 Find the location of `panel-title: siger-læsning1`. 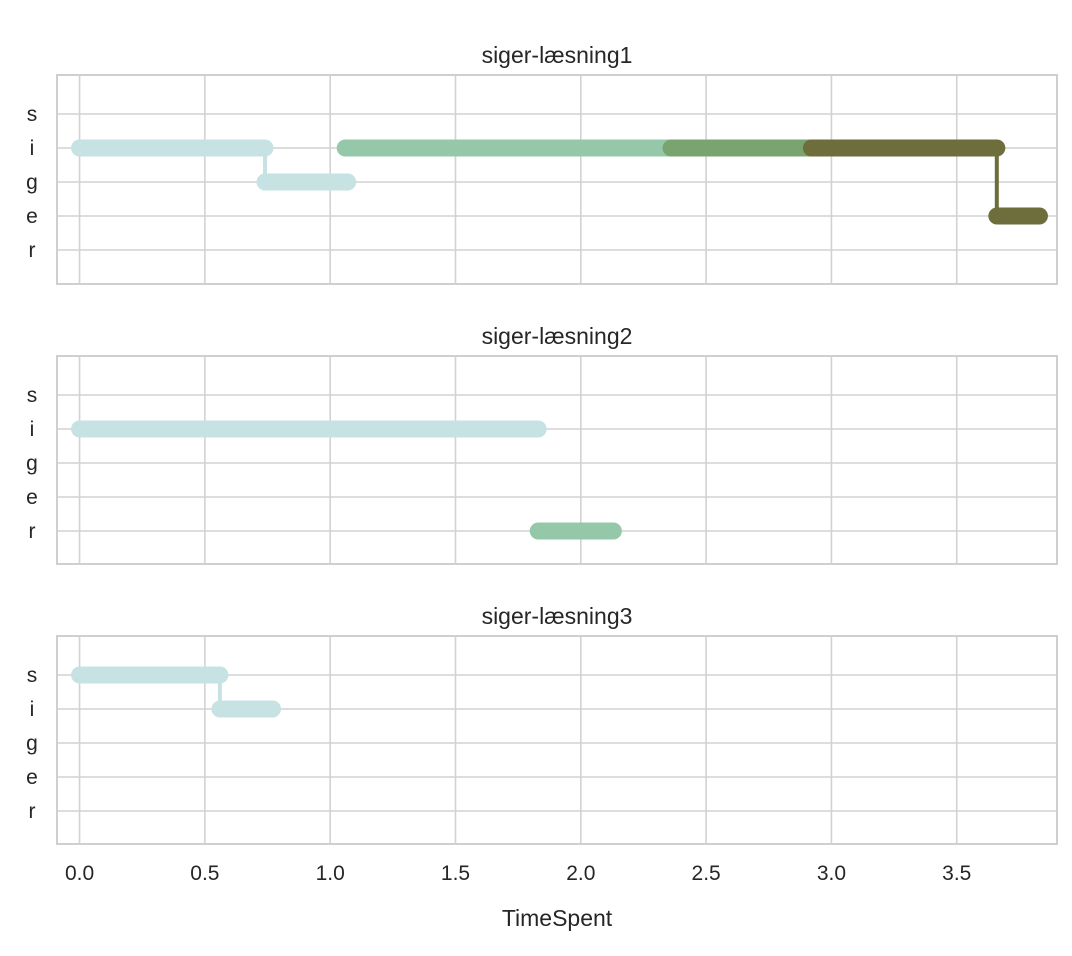

panel-title: siger-læsning1 is located at coordinates (557, 55).